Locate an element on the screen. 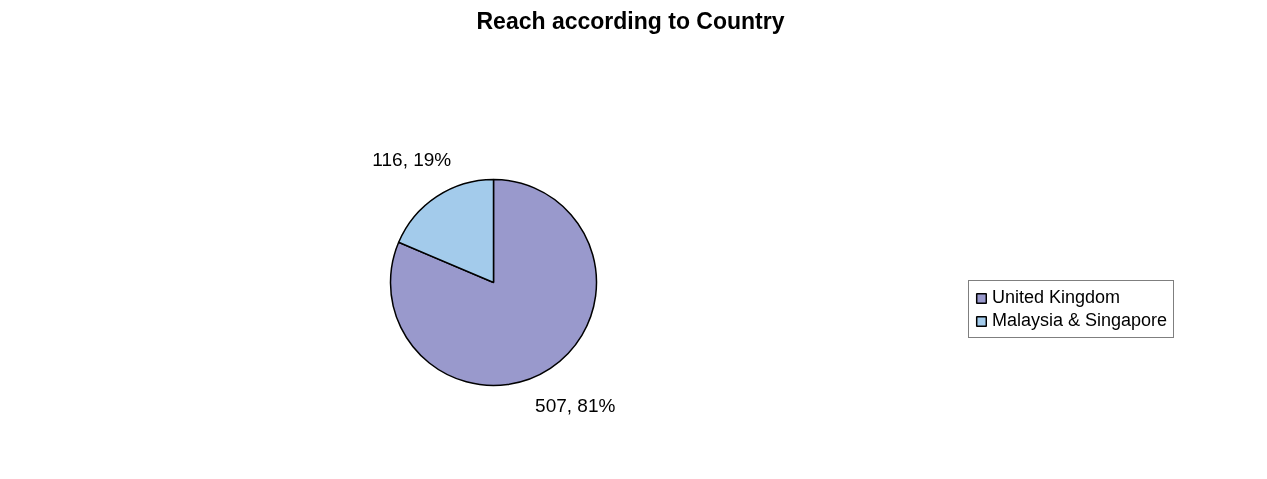 This screenshot has width=1267, height=479. data-label: 116, 19% is located at coordinates (412, 159).